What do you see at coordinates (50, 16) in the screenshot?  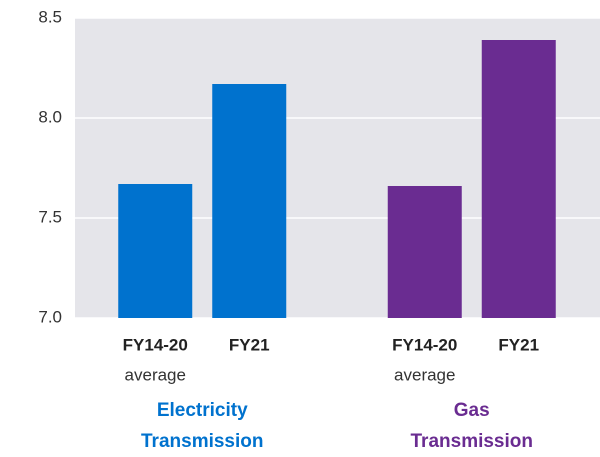 I see `y-tick-label: 8.5` at bounding box center [50, 16].